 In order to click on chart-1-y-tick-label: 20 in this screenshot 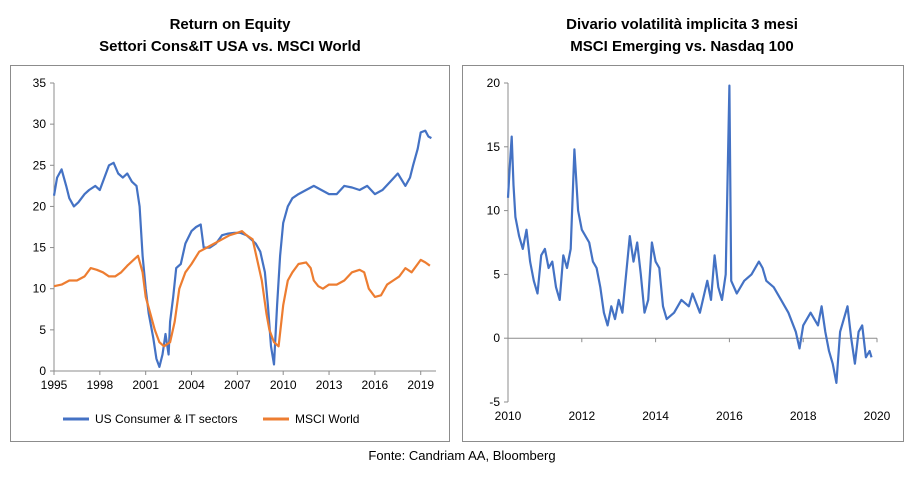, I will do `click(40, 206)`.